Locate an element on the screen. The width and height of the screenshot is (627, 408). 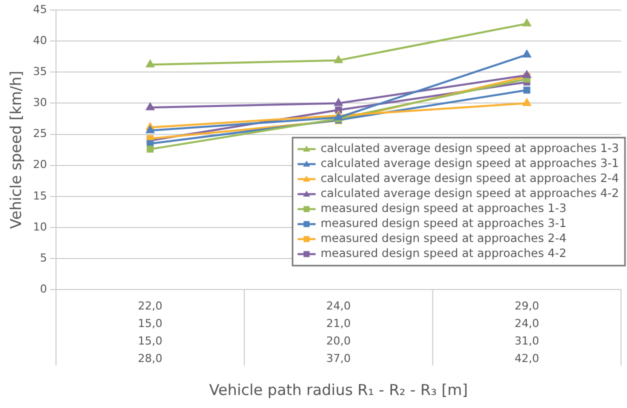
x-tick-label: 22,0 15,0 15,0 28,0 is located at coordinates (150, 332).